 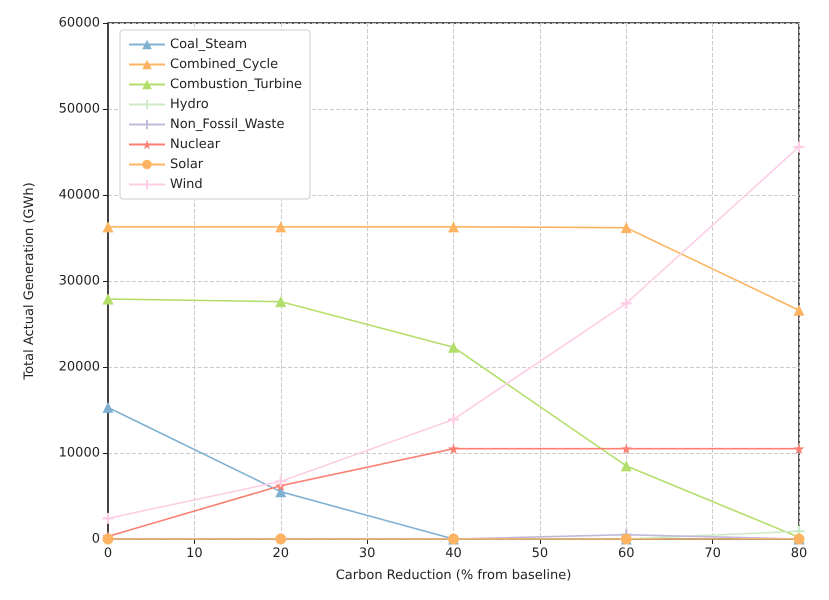 I want to click on x-tick-label: 60, so click(x=626, y=553).